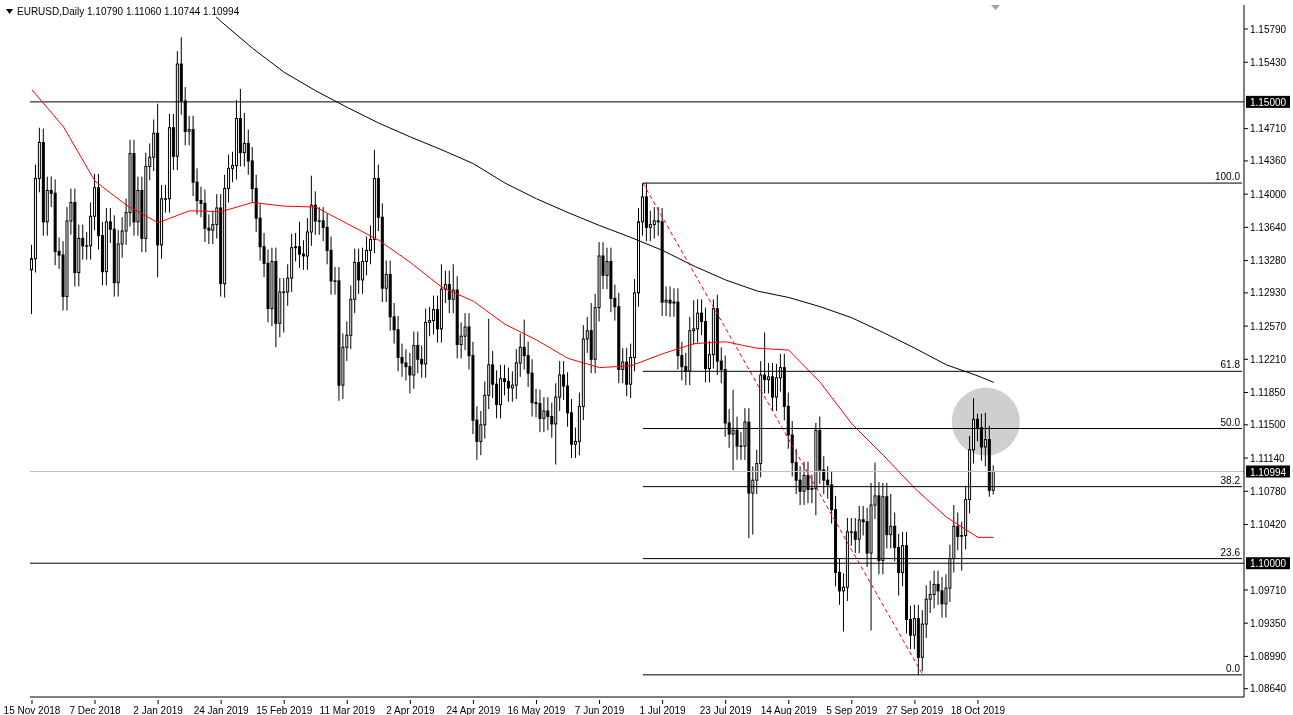 The image size is (1293, 715). I want to click on ref-line-label: 1.10000, so click(1268, 564).